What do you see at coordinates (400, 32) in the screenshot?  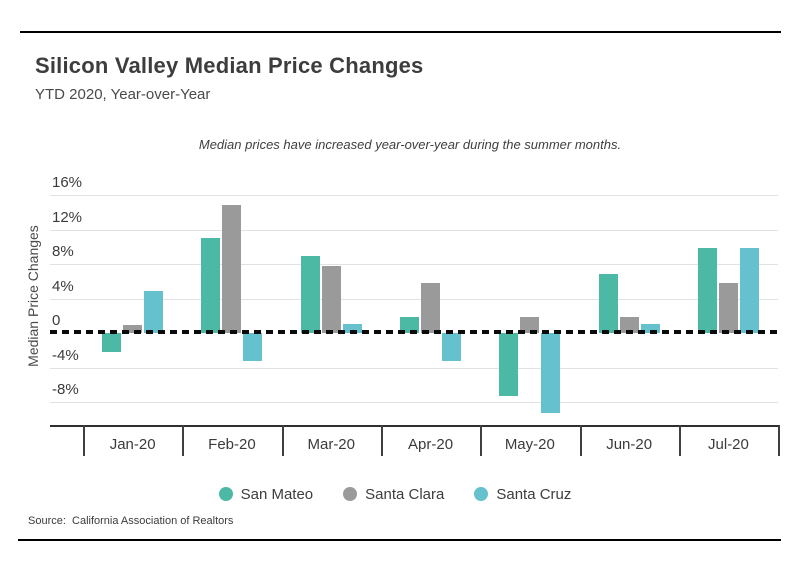 I see `top-divider` at bounding box center [400, 32].